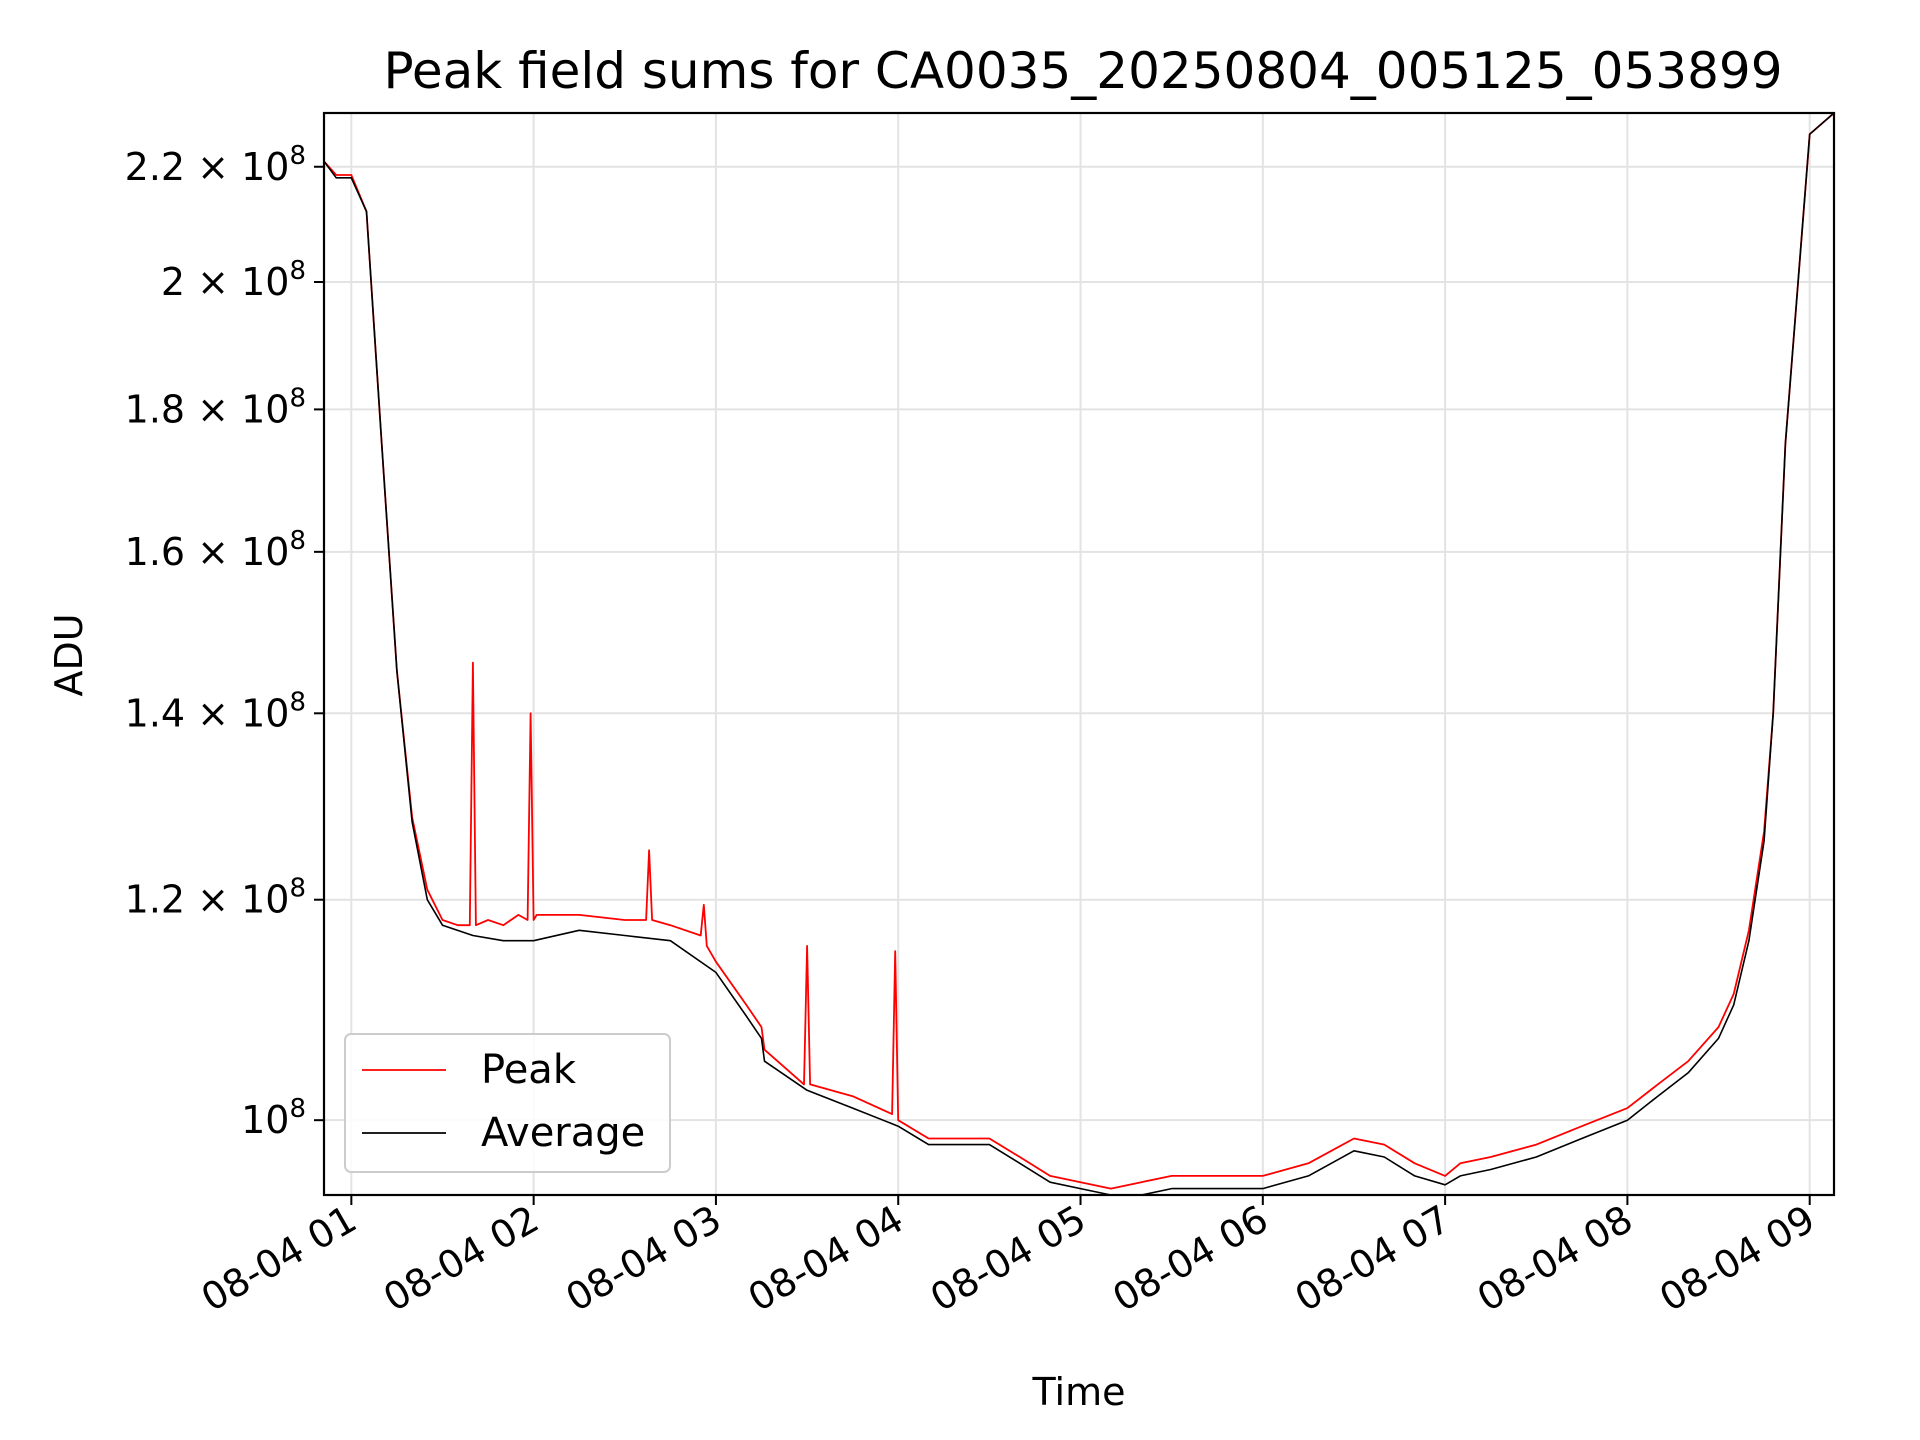 The width and height of the screenshot is (1920, 1440). I want to click on x-tick-label: 08-04 01, so click(279, 1259).